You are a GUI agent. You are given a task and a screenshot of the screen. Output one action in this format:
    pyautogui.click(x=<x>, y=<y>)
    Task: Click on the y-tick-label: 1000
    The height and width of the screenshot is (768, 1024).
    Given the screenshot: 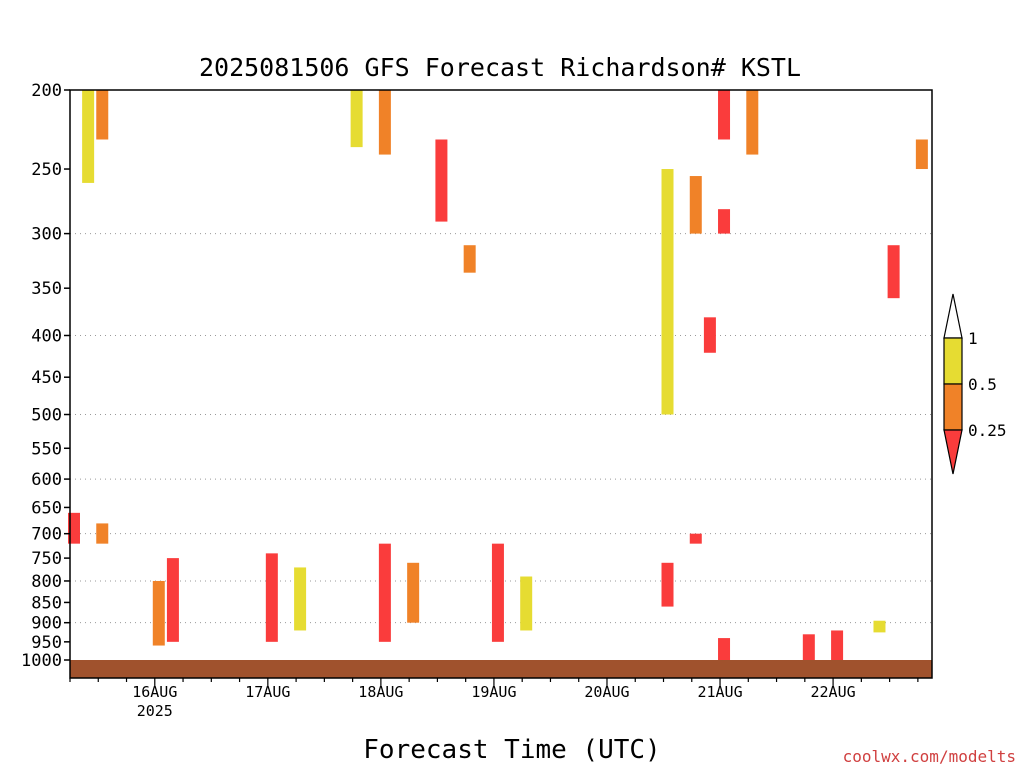 What is the action you would take?
    pyautogui.click(x=41, y=661)
    